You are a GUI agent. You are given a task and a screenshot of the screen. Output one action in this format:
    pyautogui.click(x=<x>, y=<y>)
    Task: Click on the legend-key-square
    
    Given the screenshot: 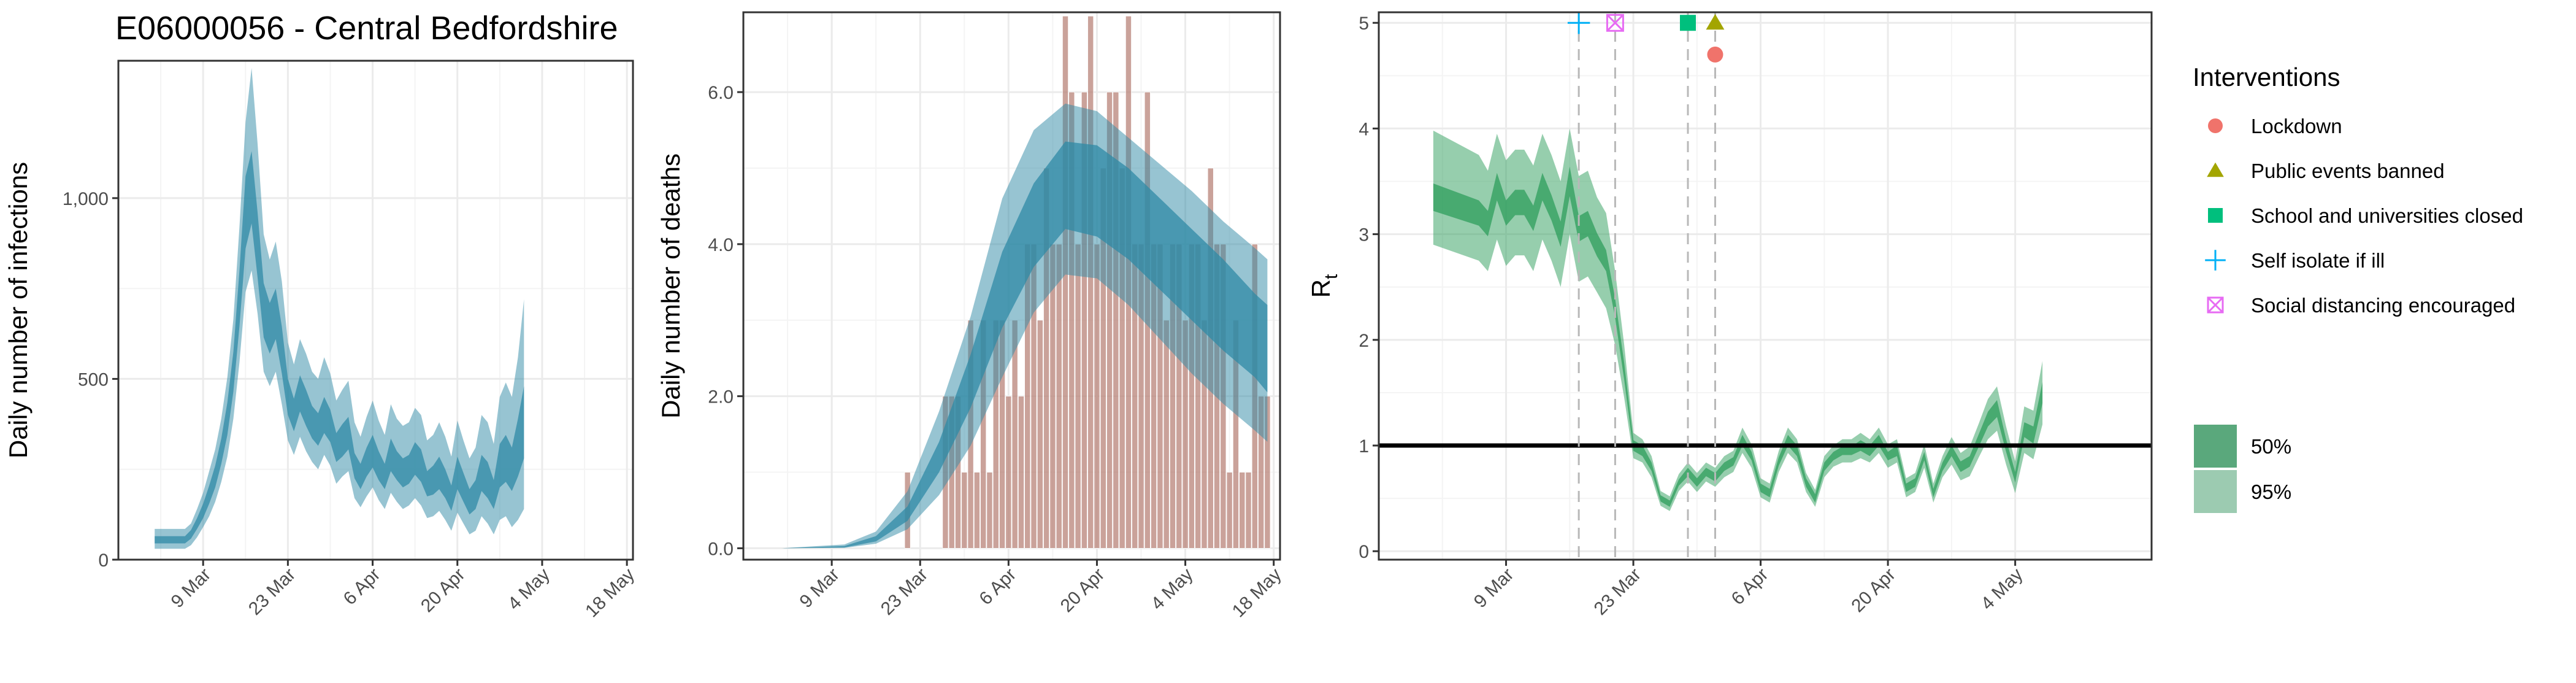 What is the action you would take?
    pyautogui.click(x=2215, y=216)
    